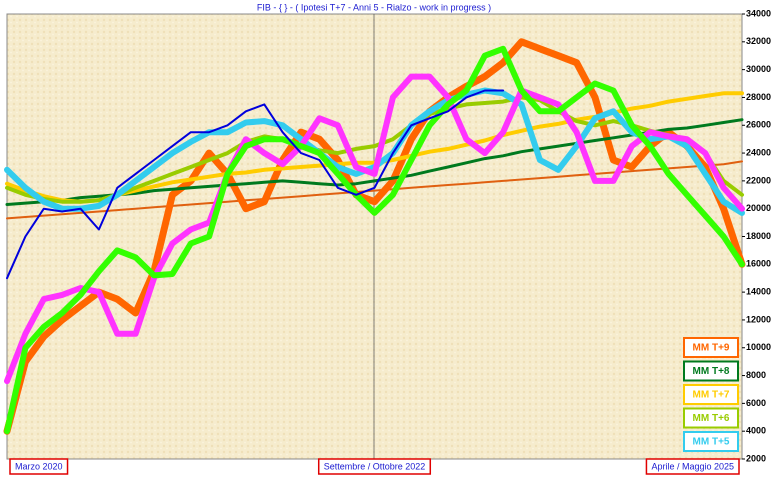  What do you see at coordinates (758, 264) in the screenshot?
I see `y-tick-label: 16000` at bounding box center [758, 264].